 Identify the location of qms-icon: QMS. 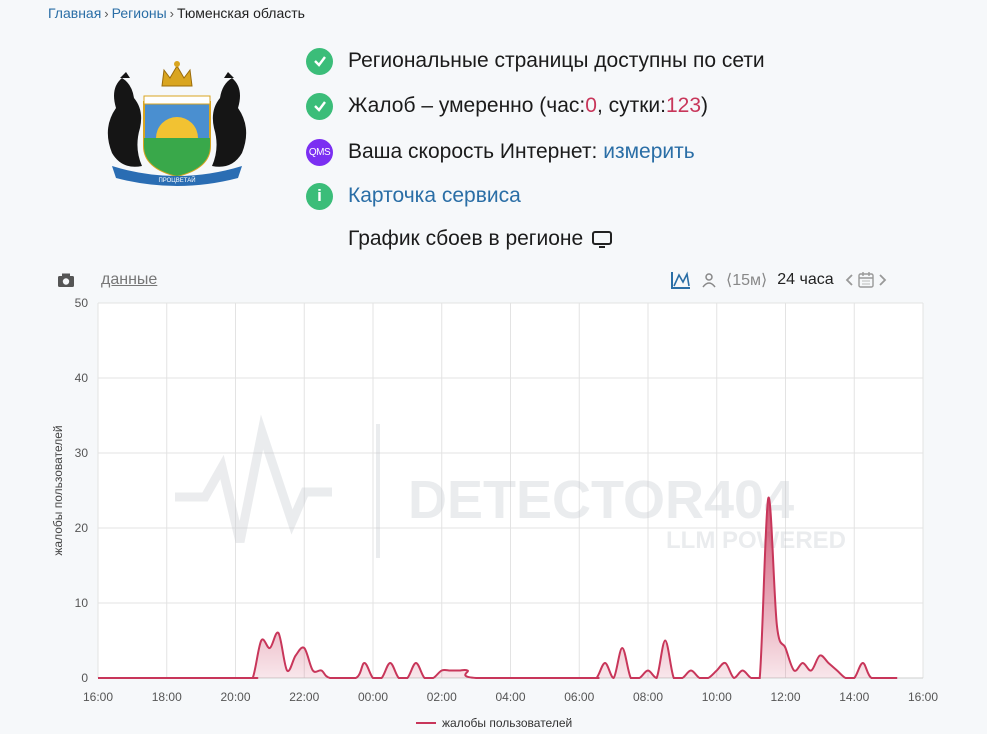
(319, 152).